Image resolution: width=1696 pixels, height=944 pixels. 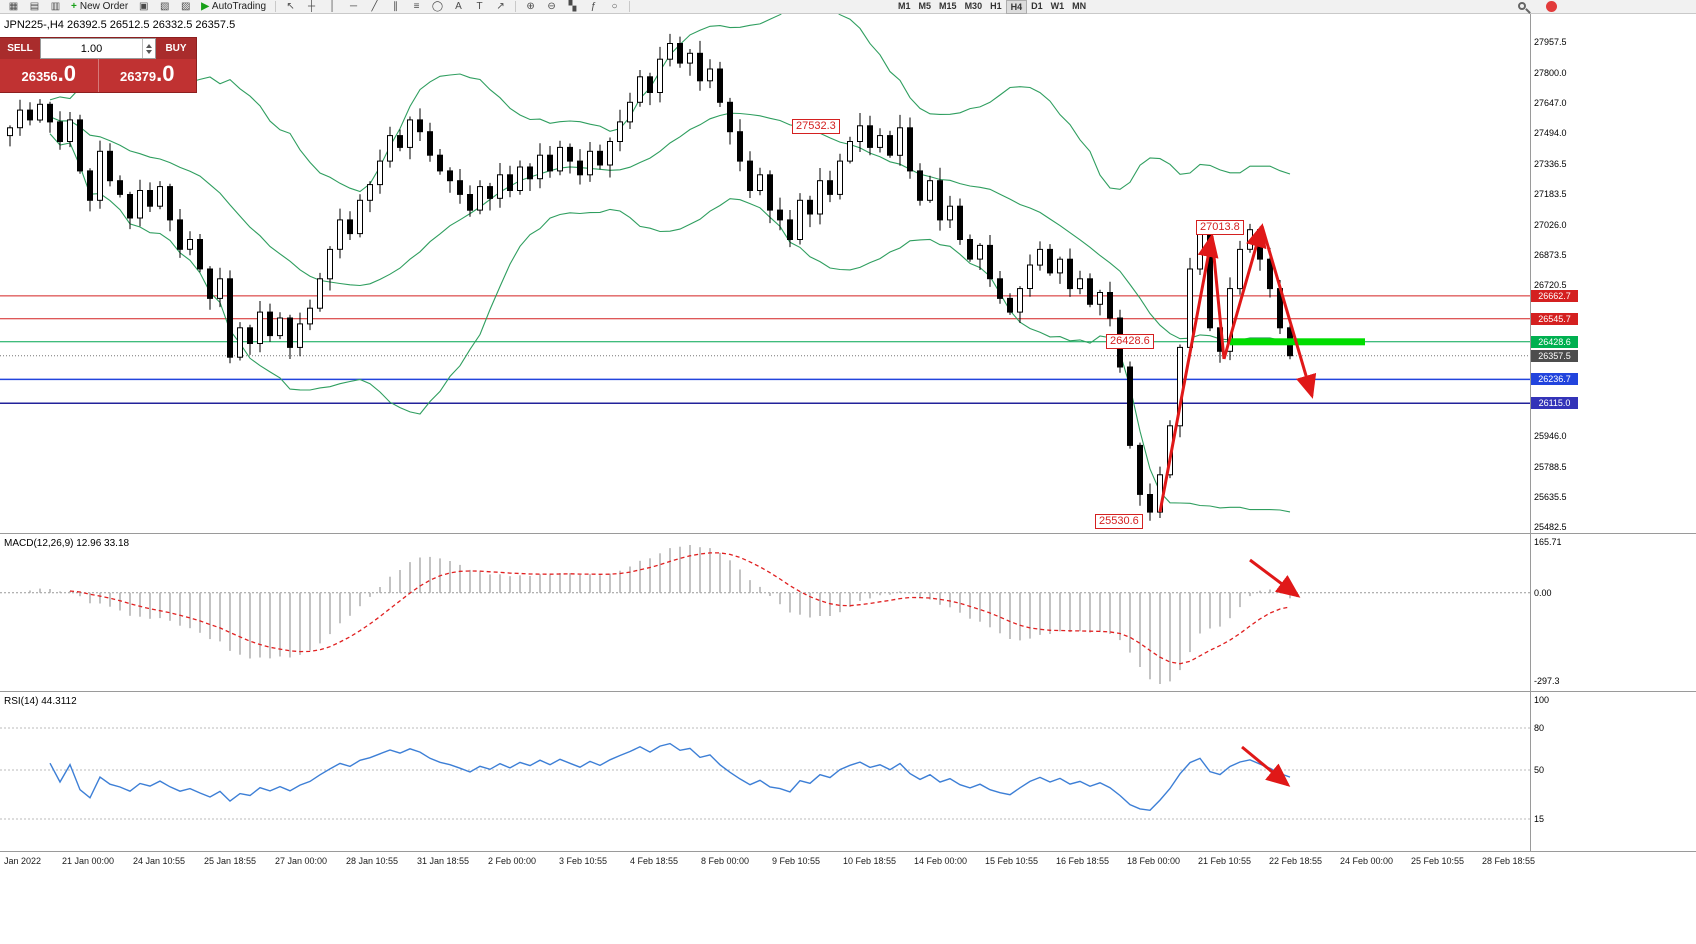 I want to click on shapes-icon: ◯, so click(x=437, y=6).